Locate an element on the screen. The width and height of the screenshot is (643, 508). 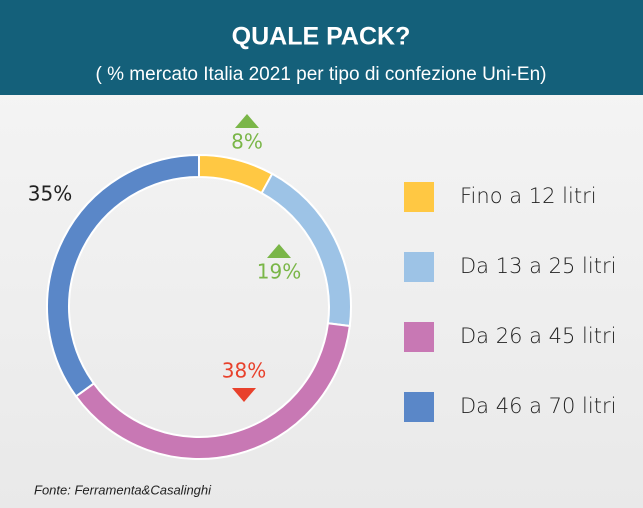
trend-down is located at coordinates (244, 395).